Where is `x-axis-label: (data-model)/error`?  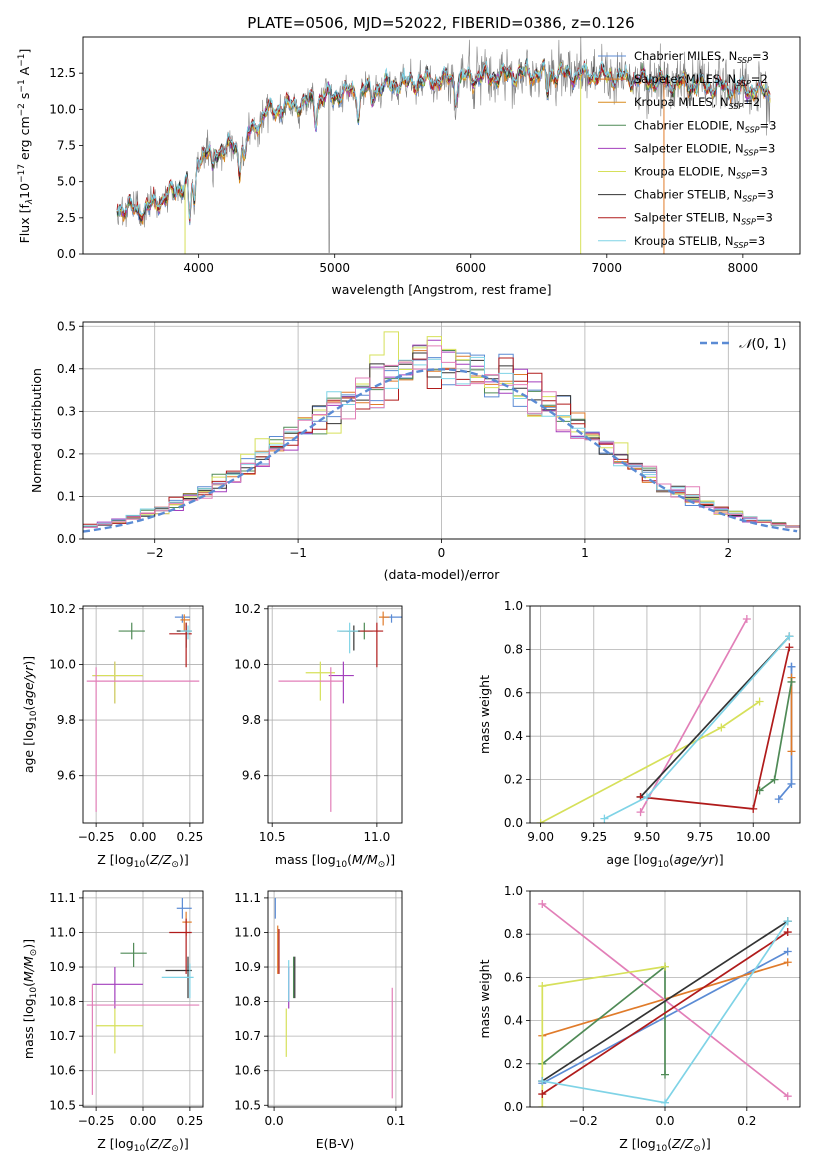 x-axis-label: (data-model)/error is located at coordinates (442, 574).